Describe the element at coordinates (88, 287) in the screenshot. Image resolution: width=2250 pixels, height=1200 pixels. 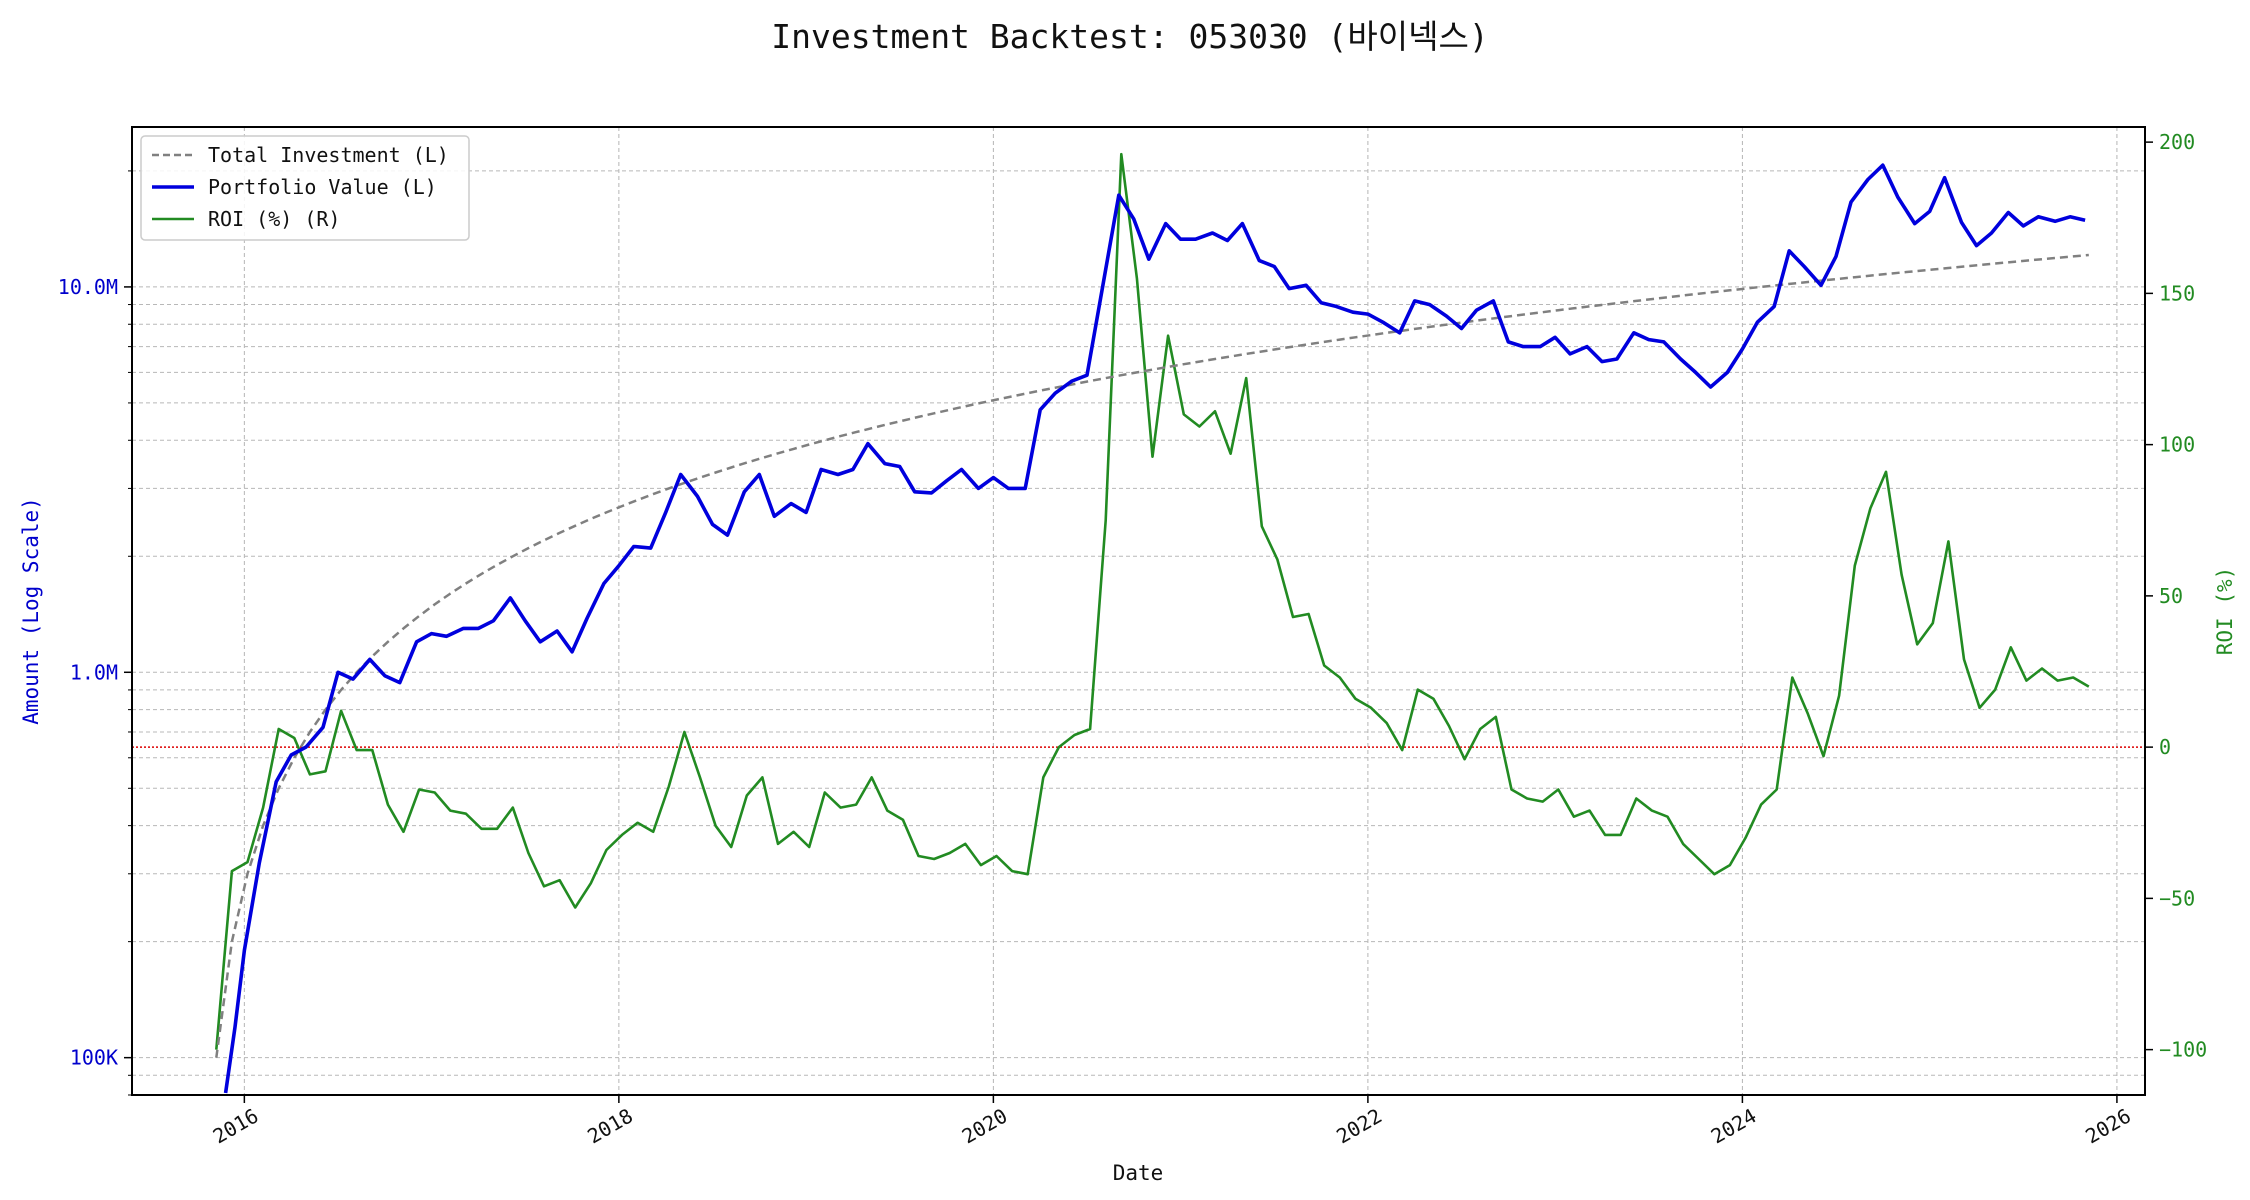
I see `left-tick-label: 10.0M` at that location.